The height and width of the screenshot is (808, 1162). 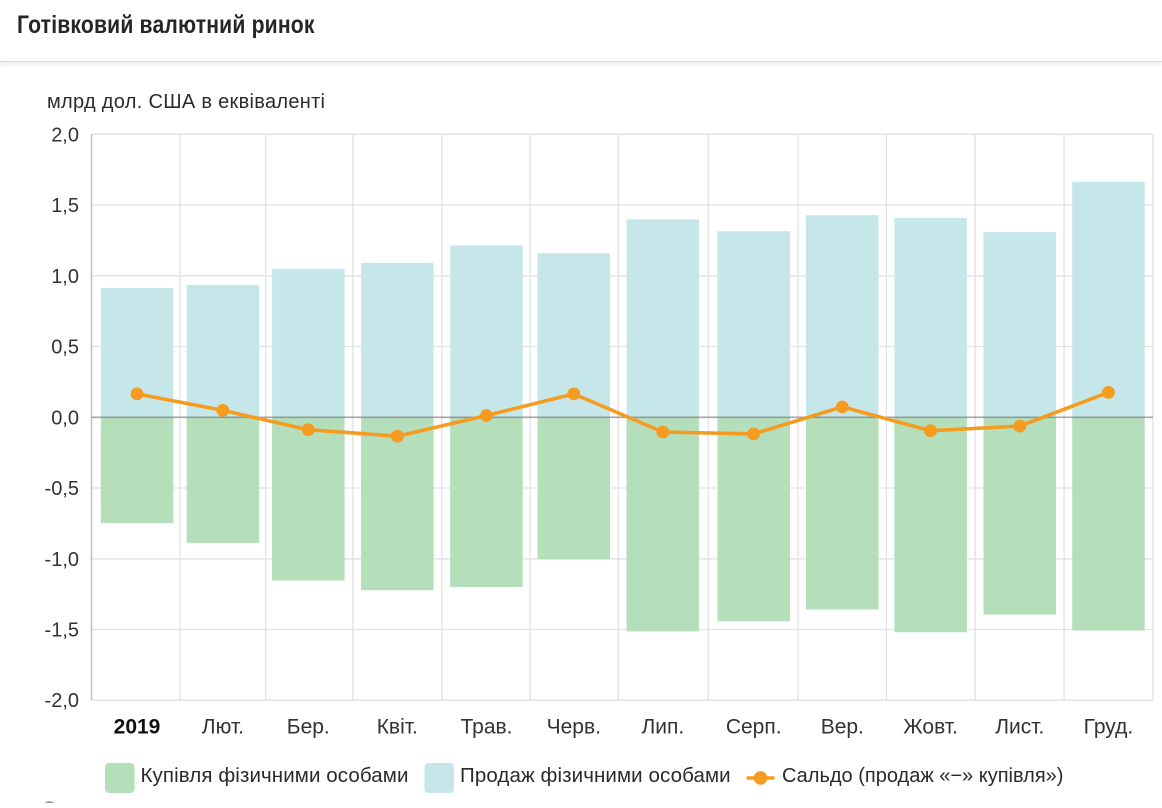 I want to click on svg-text: 1,0, so click(x=65, y=277).